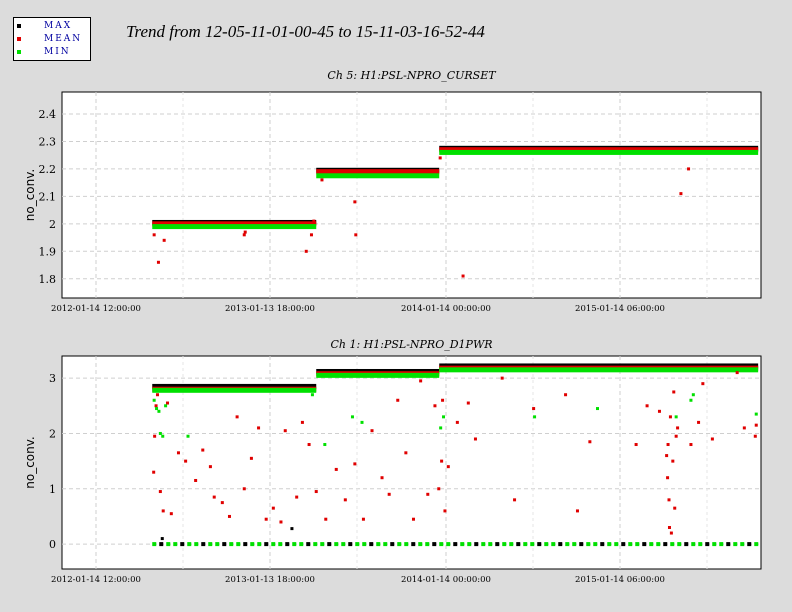 The image size is (792, 612). Describe the element at coordinates (48, 196) in the screenshot. I see `y-tick-label: 2.1` at that location.